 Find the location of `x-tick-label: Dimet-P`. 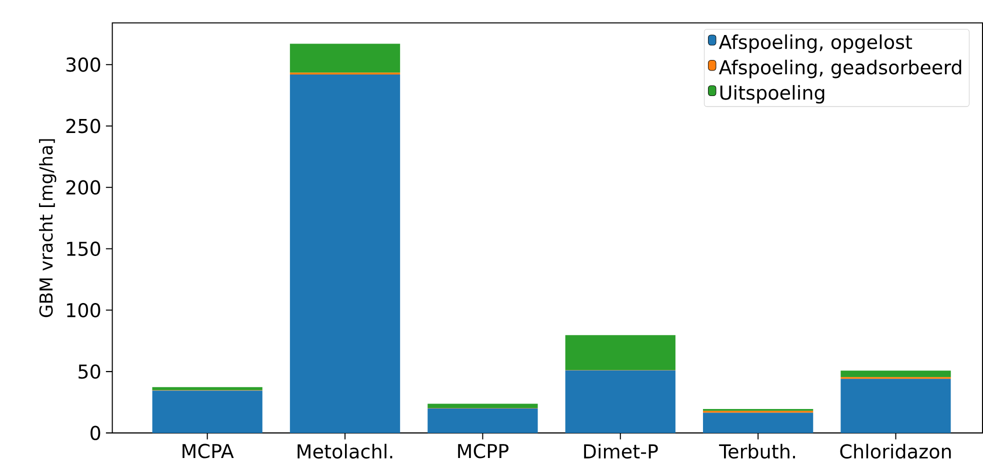

x-tick-label: Dimet-P is located at coordinates (621, 451).